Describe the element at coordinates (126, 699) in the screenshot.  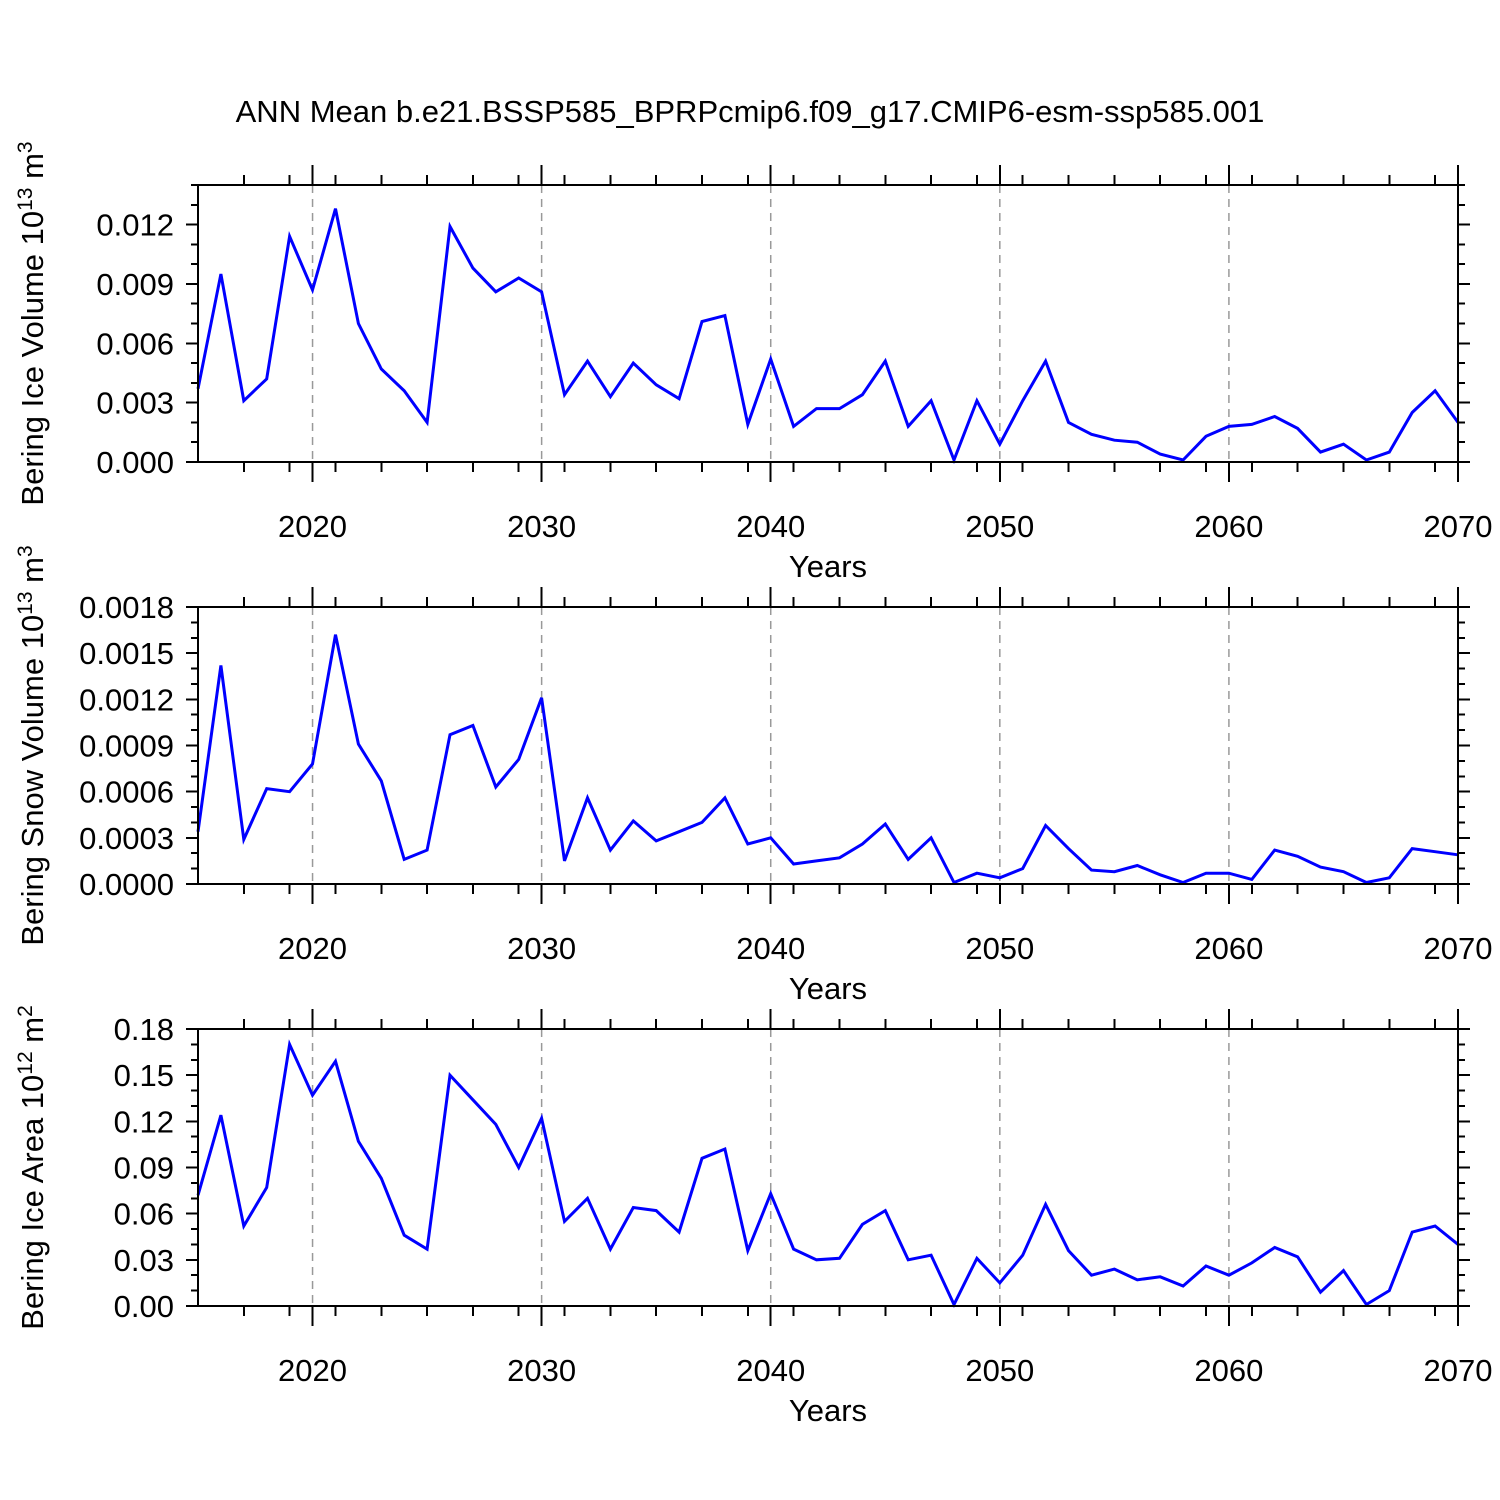
I see `y-tick-label: 0.0012` at that location.